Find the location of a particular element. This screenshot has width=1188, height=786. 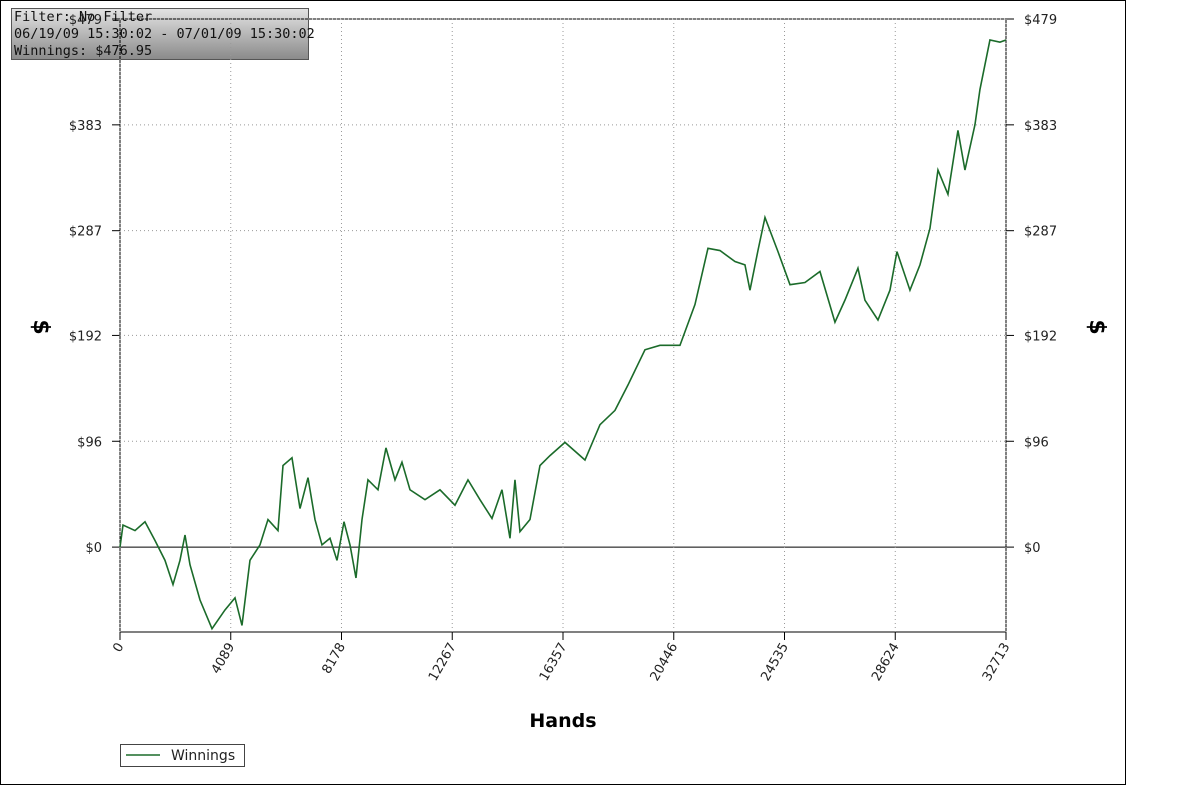

period: 06/19/09 15:30:02 - 07/01/09 15:30:02 is located at coordinates (164, 34).